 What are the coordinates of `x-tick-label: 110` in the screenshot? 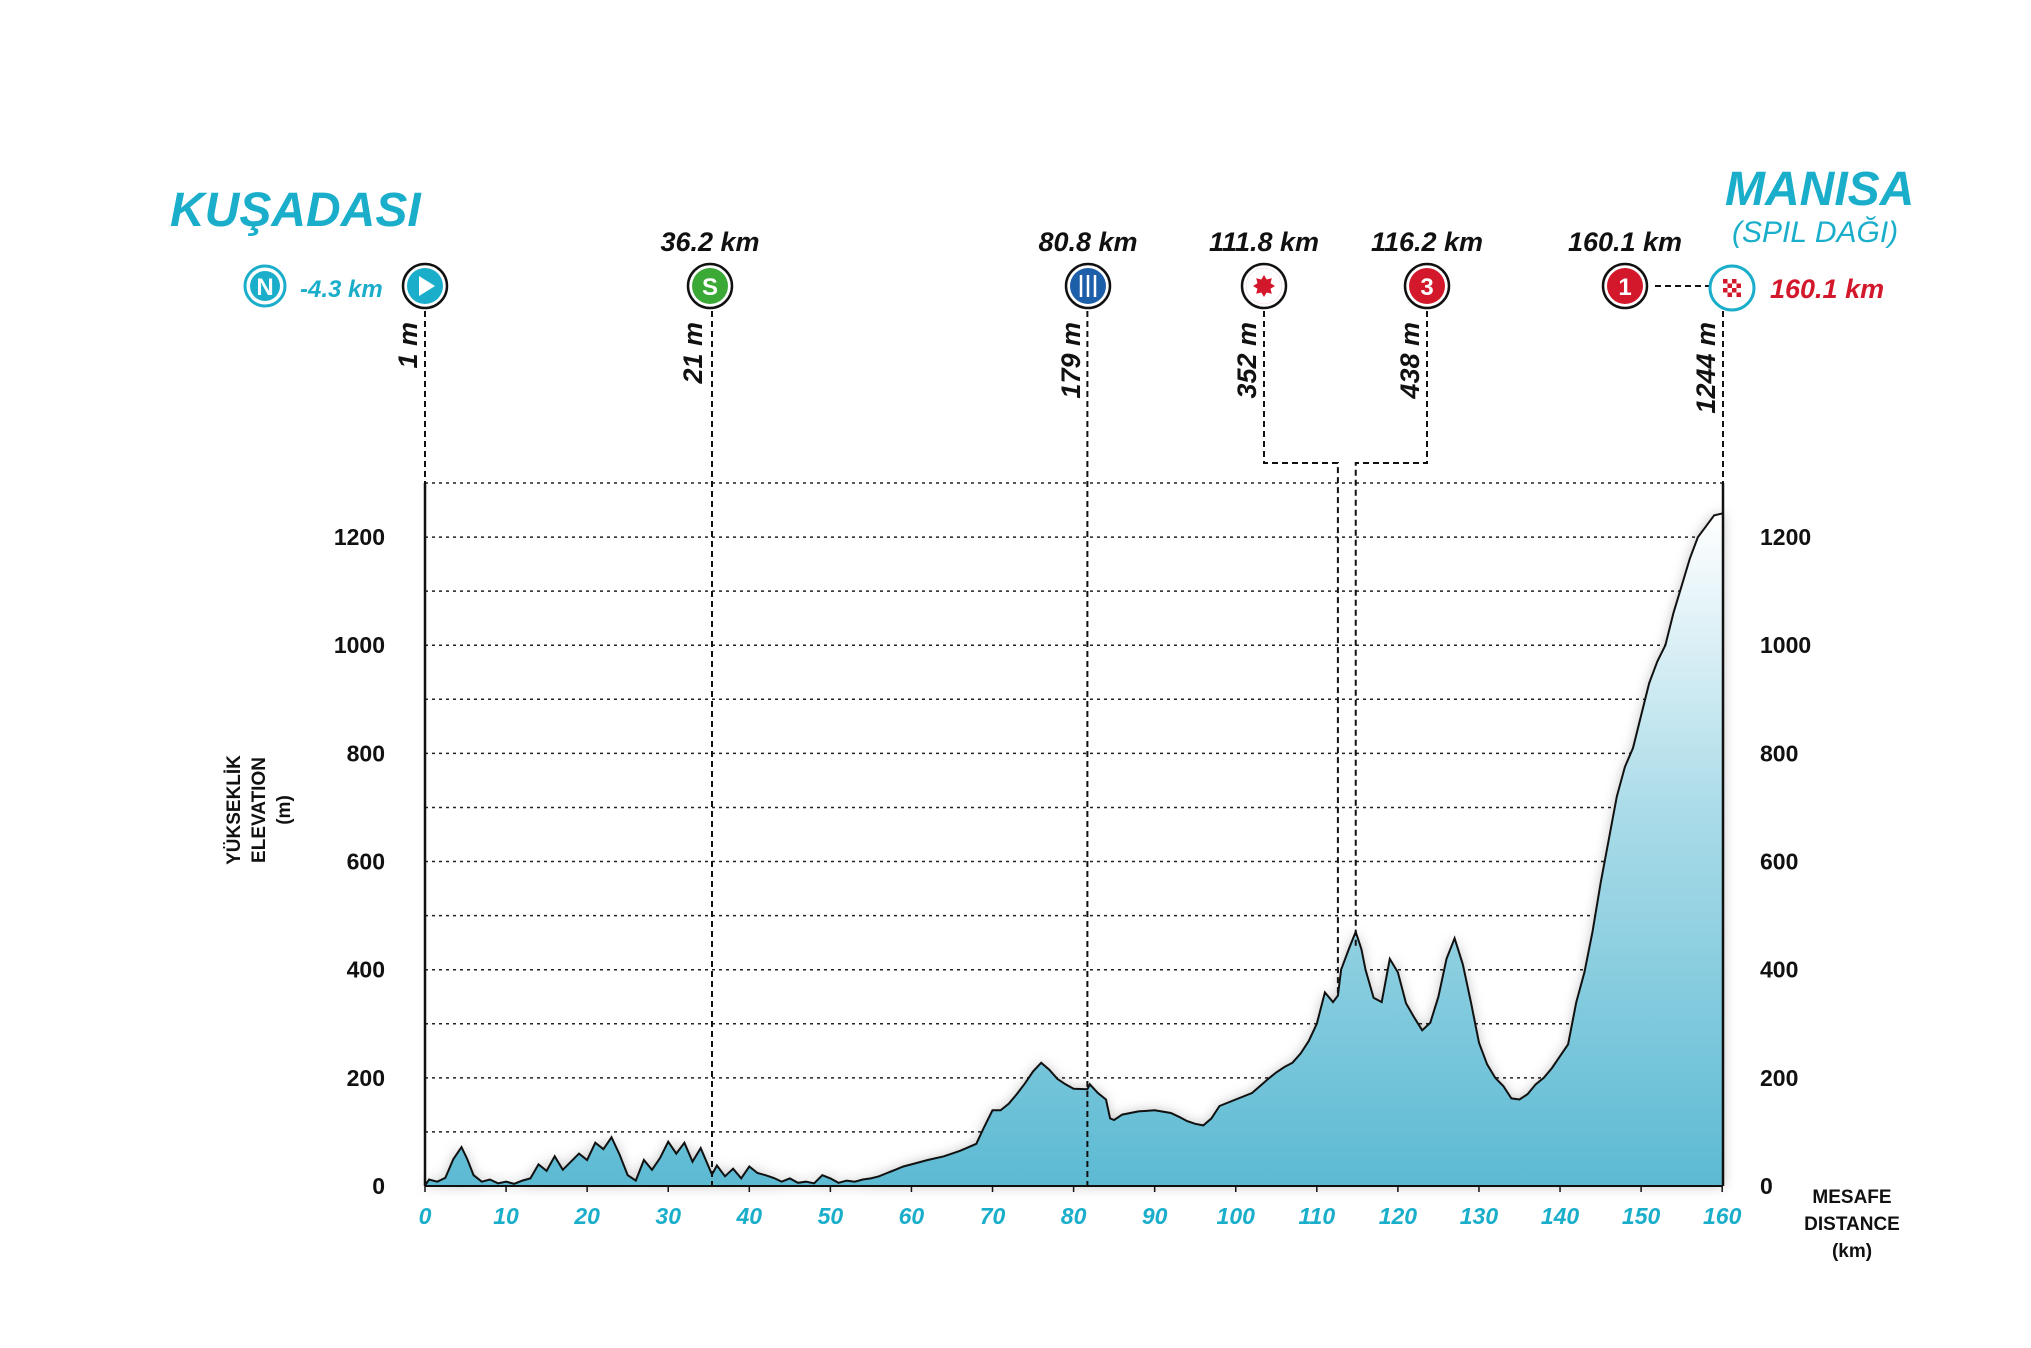 It's located at (1316, 1216).